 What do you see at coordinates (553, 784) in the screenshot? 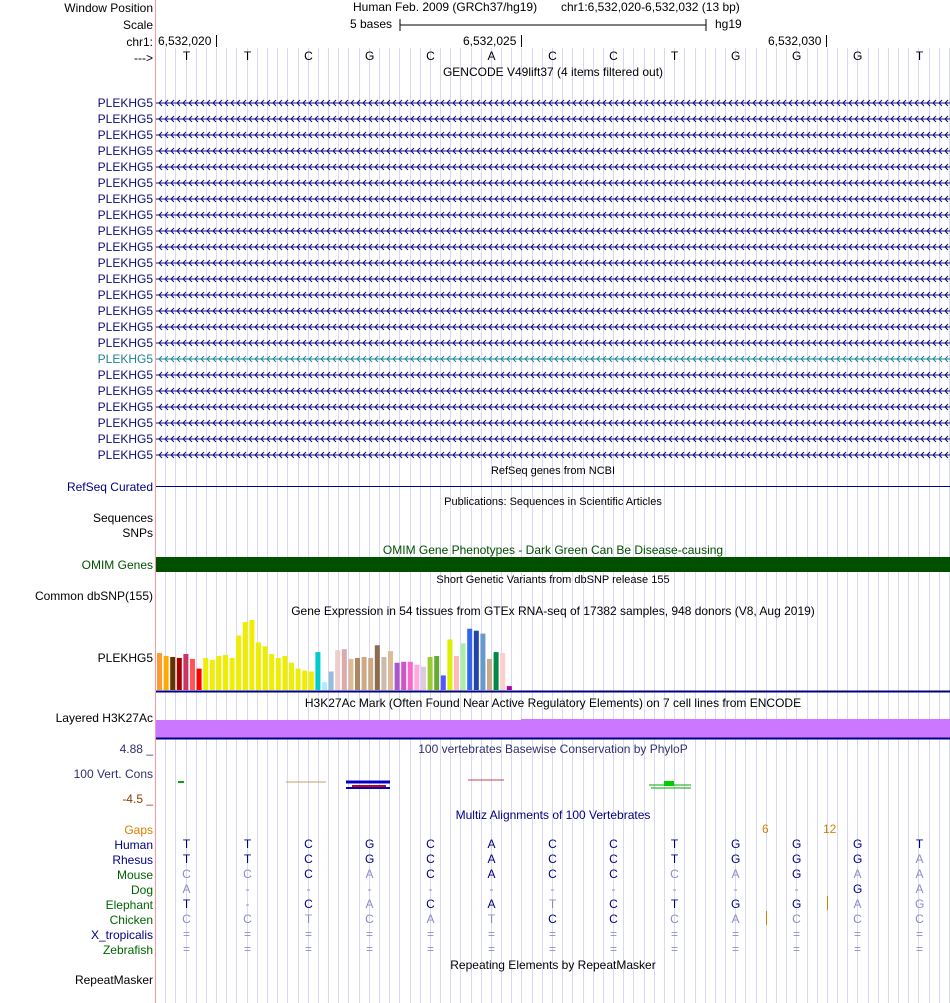
I see `cons-signal` at bounding box center [553, 784].